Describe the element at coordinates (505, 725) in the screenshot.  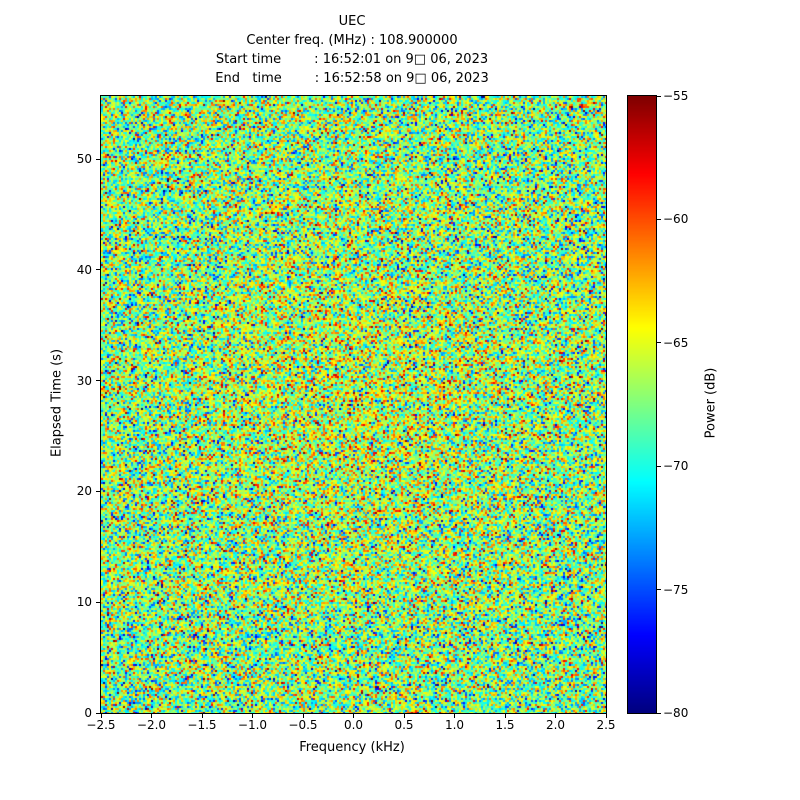
I see `x-tick-label: 1.5` at that location.